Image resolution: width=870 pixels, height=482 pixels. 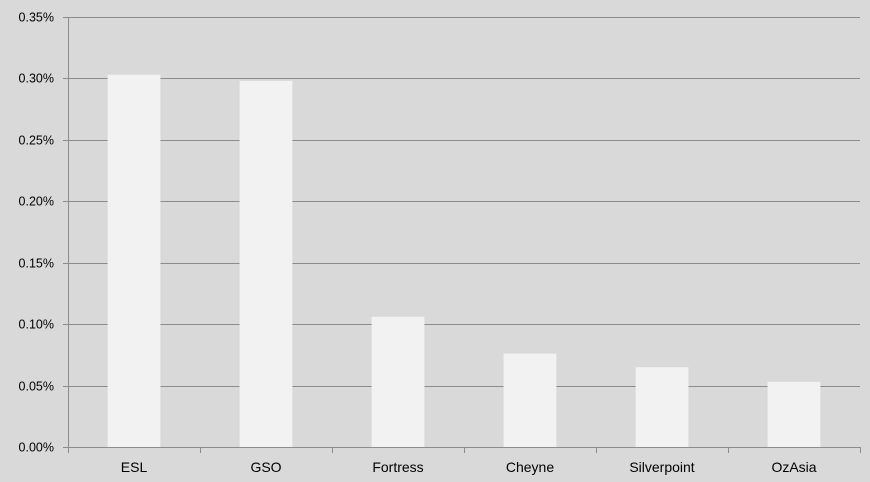 What do you see at coordinates (530, 400) in the screenshot?
I see `bar-cheyne` at bounding box center [530, 400].